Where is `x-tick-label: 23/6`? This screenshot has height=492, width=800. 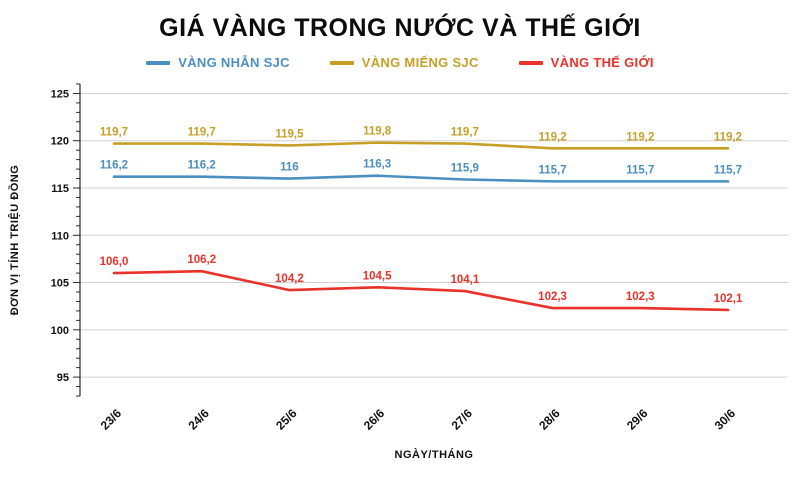 x-tick-label: 23/6 is located at coordinates (111, 419).